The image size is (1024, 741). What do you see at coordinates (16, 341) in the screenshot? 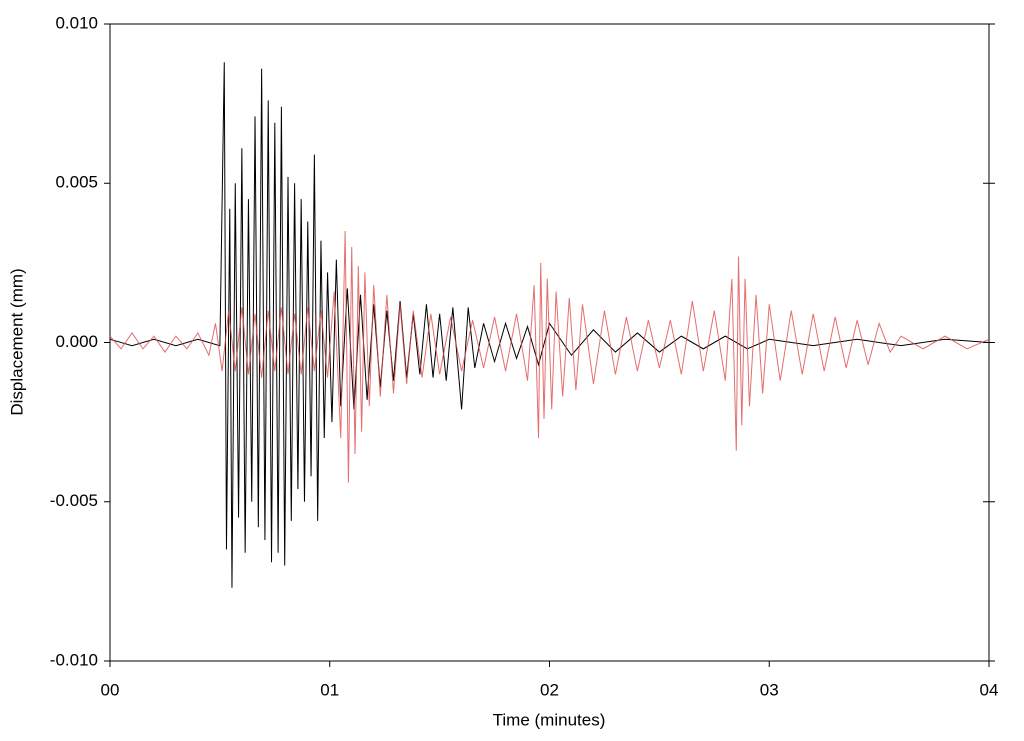
I see `y-axis-label: Displacement (mm)` at bounding box center [16, 341].